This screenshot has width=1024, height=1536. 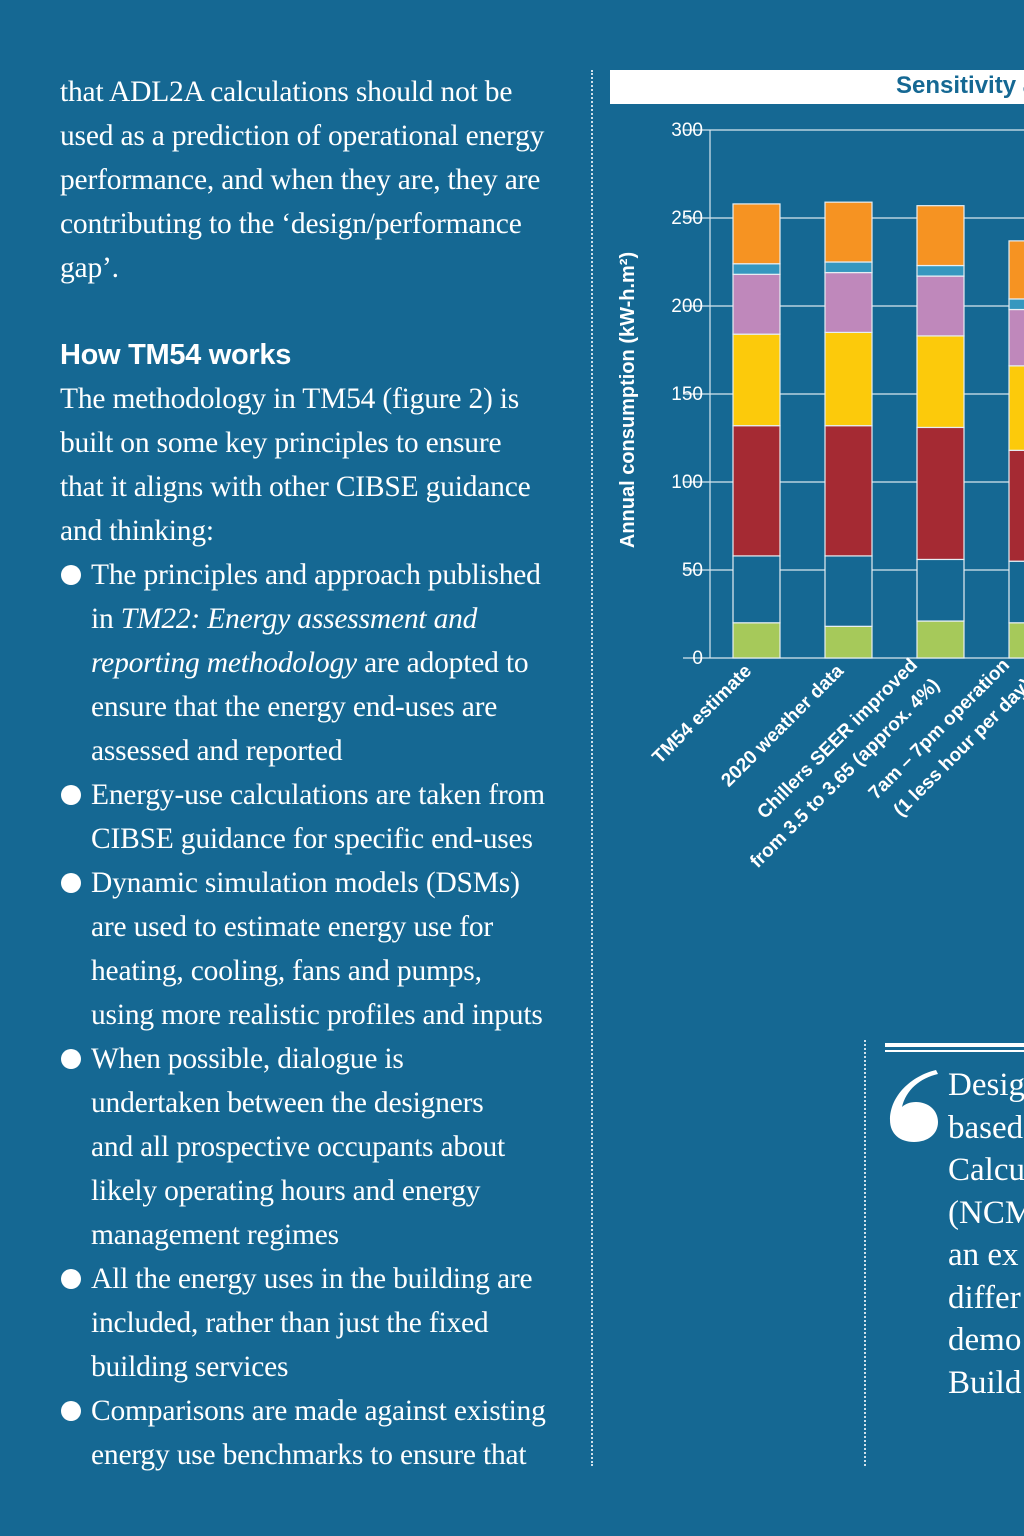 What do you see at coordinates (697, 658) in the screenshot?
I see `y-tick-label: 0` at bounding box center [697, 658].